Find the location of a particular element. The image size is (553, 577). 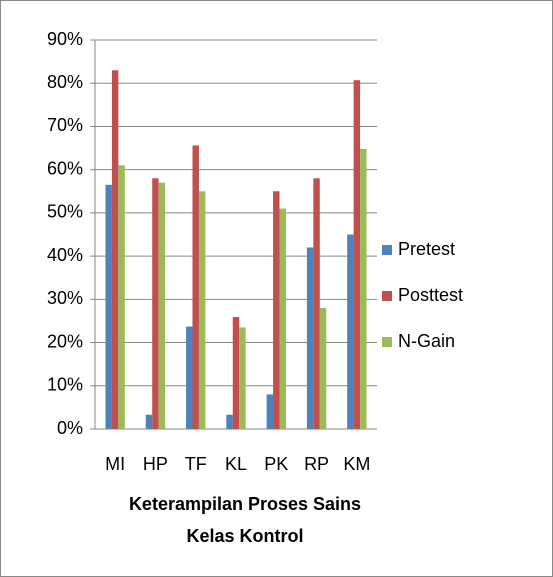

x-tick-label: PK is located at coordinates (276, 464).